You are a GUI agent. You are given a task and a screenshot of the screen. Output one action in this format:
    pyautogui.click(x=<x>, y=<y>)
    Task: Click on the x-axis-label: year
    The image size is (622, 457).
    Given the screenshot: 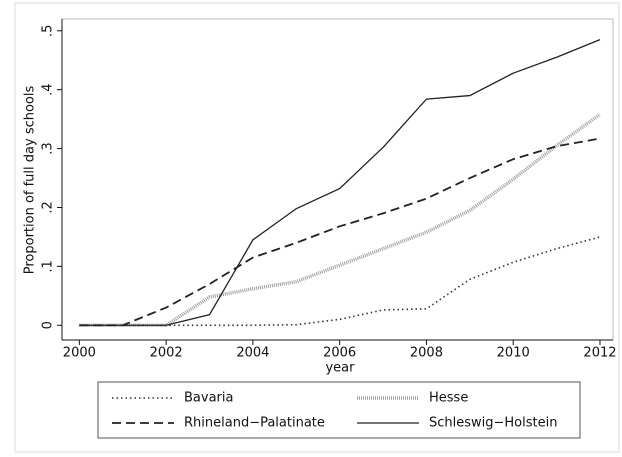 What is the action you would take?
    pyautogui.click(x=340, y=368)
    